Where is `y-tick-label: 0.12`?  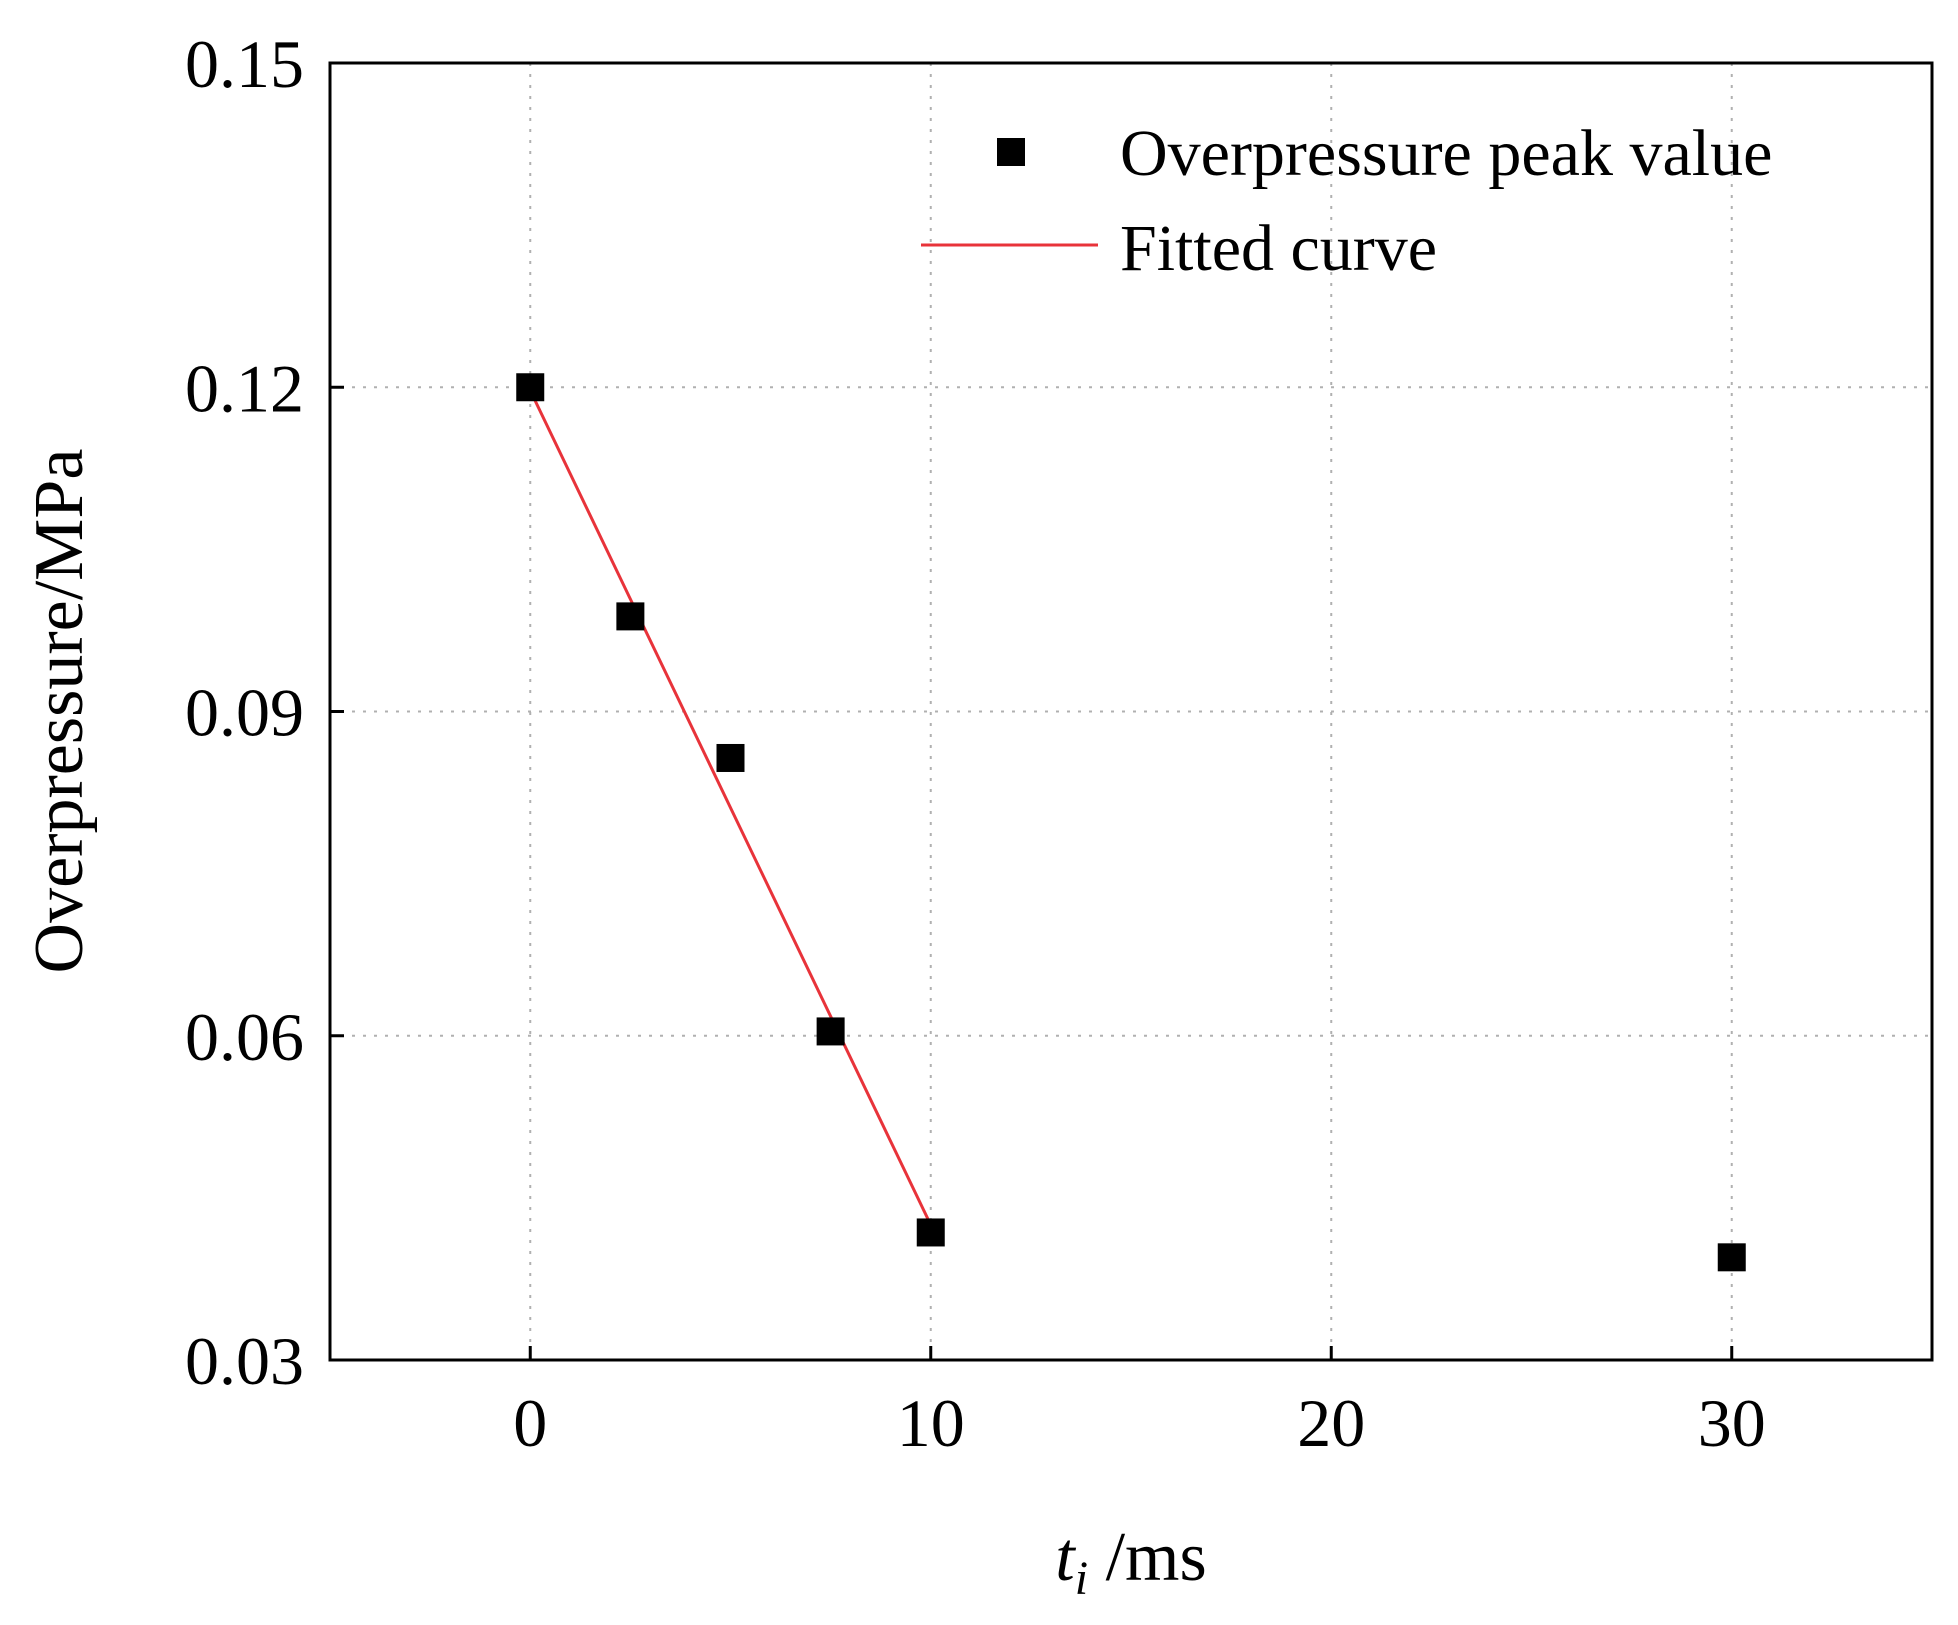 y-tick-label: 0.12 is located at coordinates (244, 388).